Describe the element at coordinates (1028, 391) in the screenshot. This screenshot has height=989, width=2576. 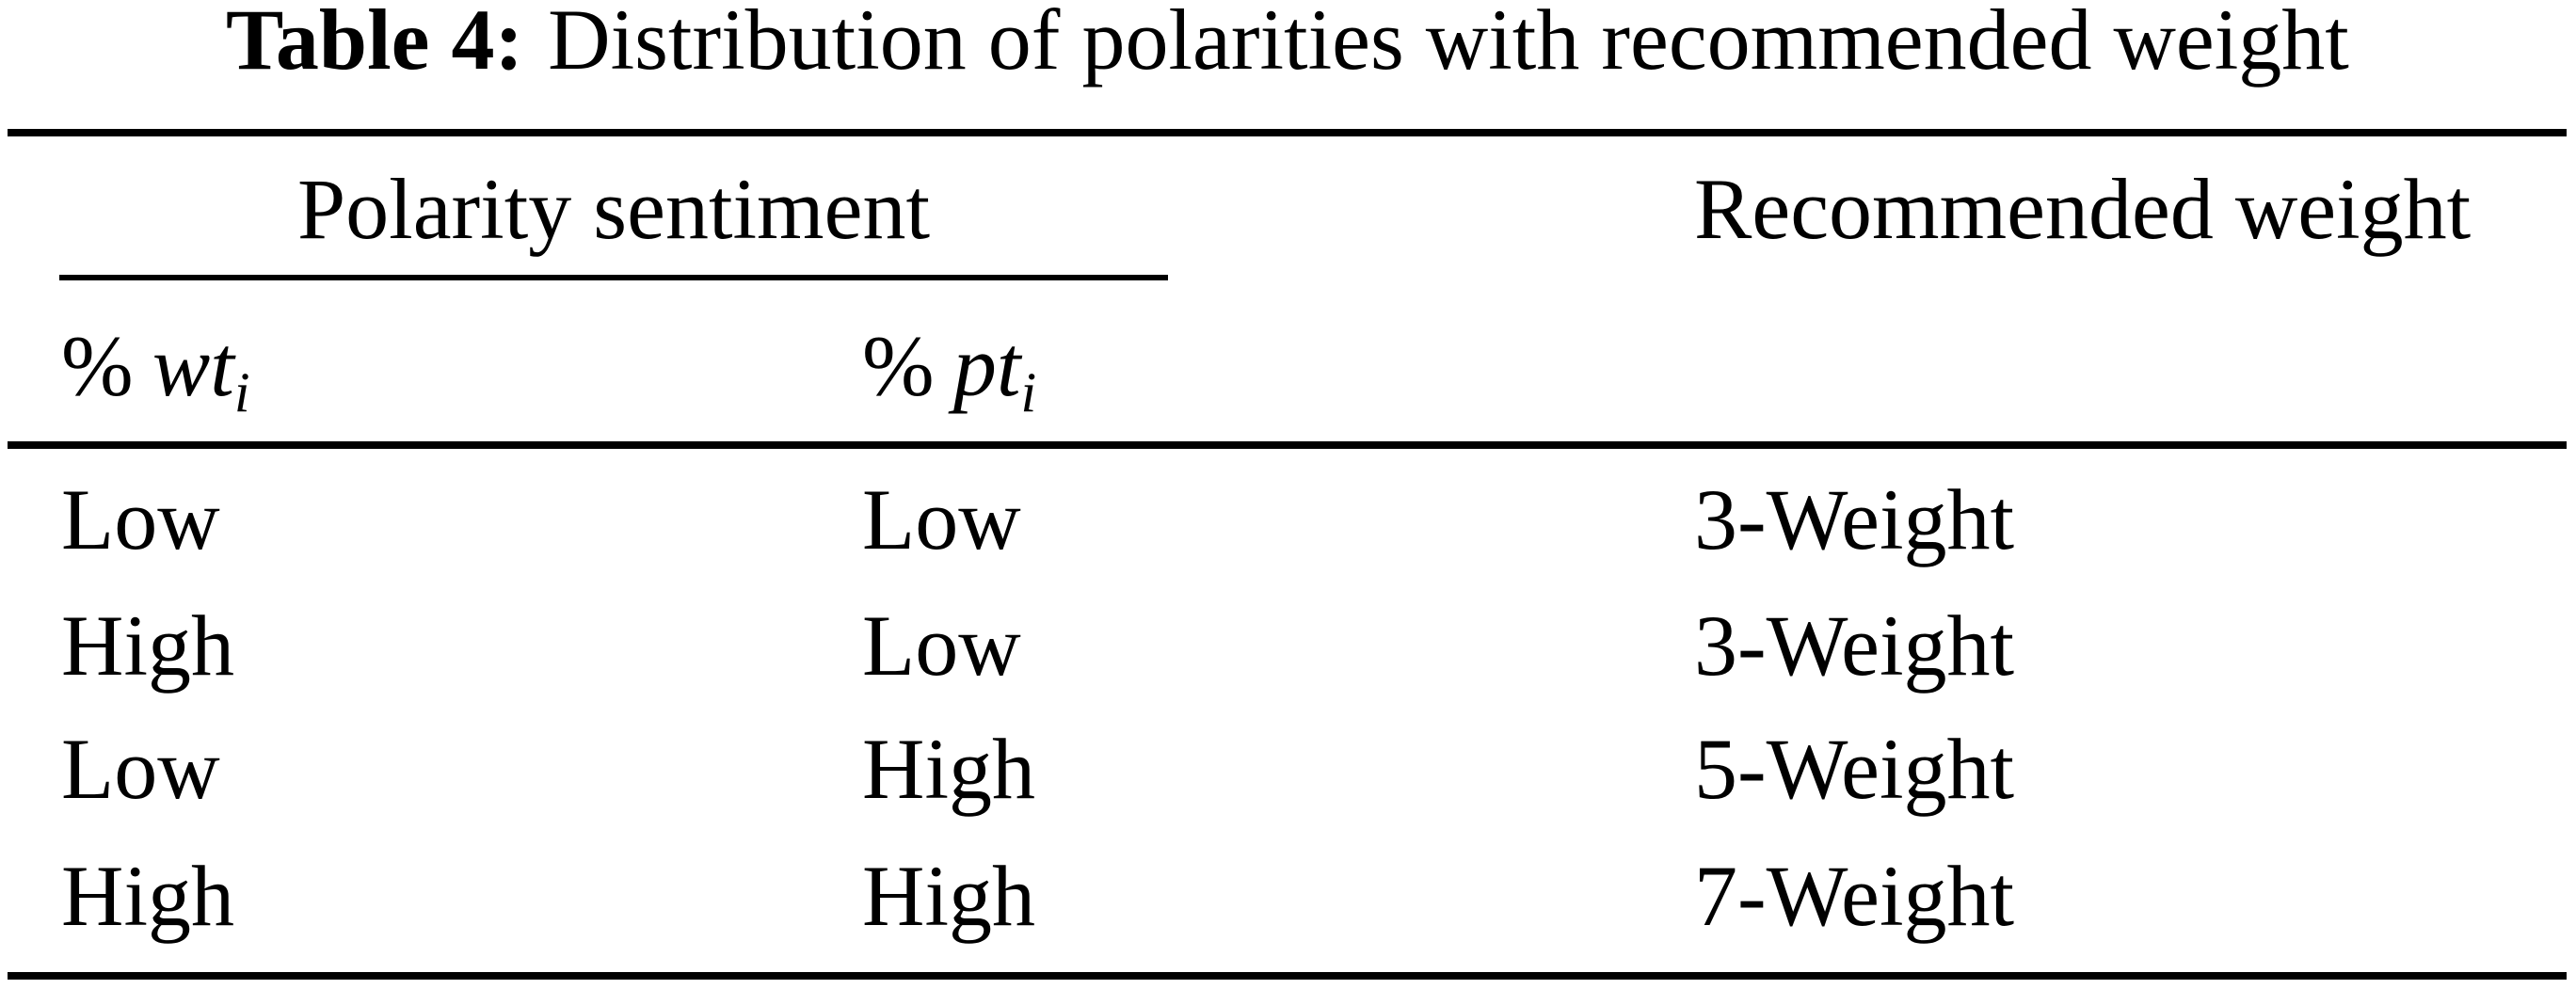
I see `pt-subscript: i` at that location.